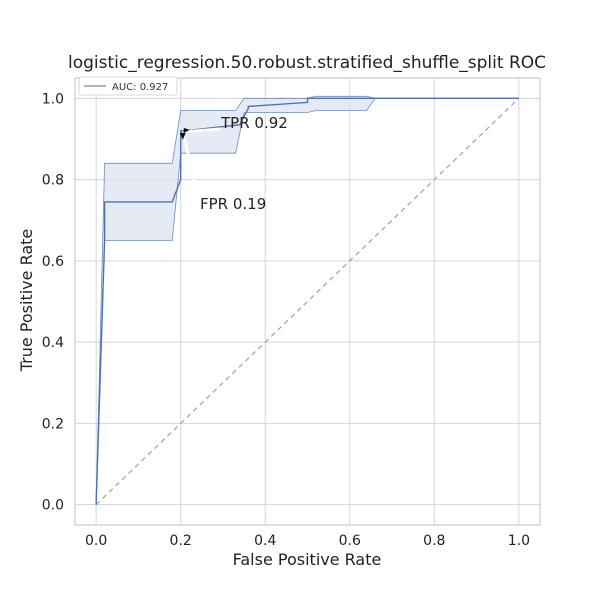  I want to click on x-tick-label: 1.0, so click(519, 541).